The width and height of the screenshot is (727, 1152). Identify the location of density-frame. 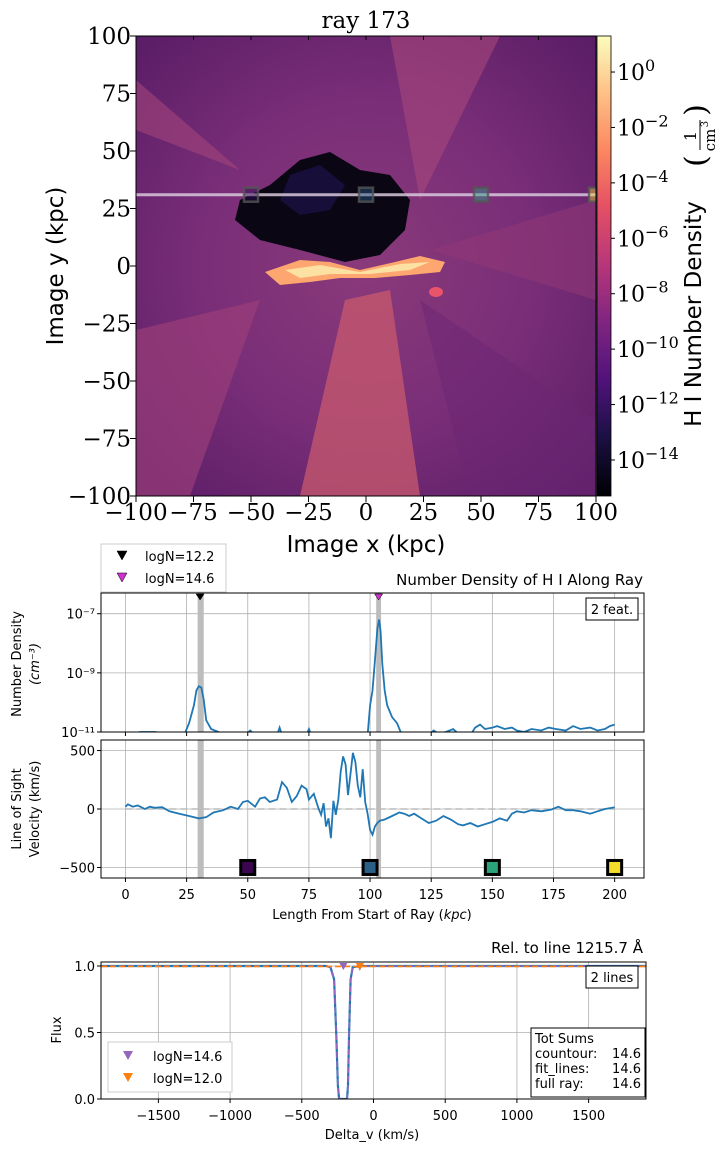
(372, 662).